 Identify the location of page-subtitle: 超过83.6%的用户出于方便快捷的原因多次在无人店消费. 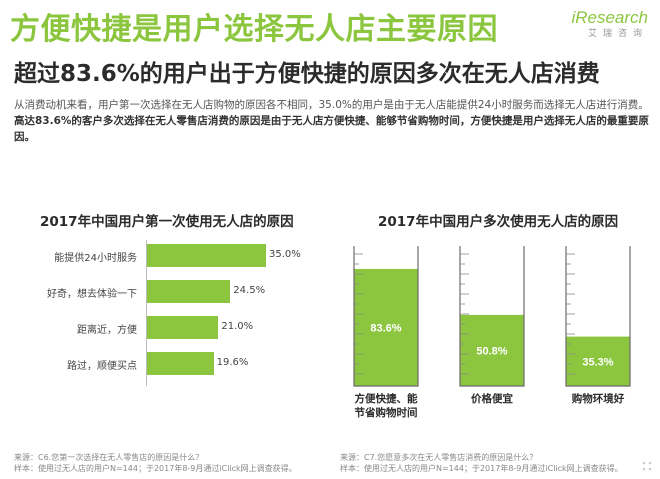
(307, 74).